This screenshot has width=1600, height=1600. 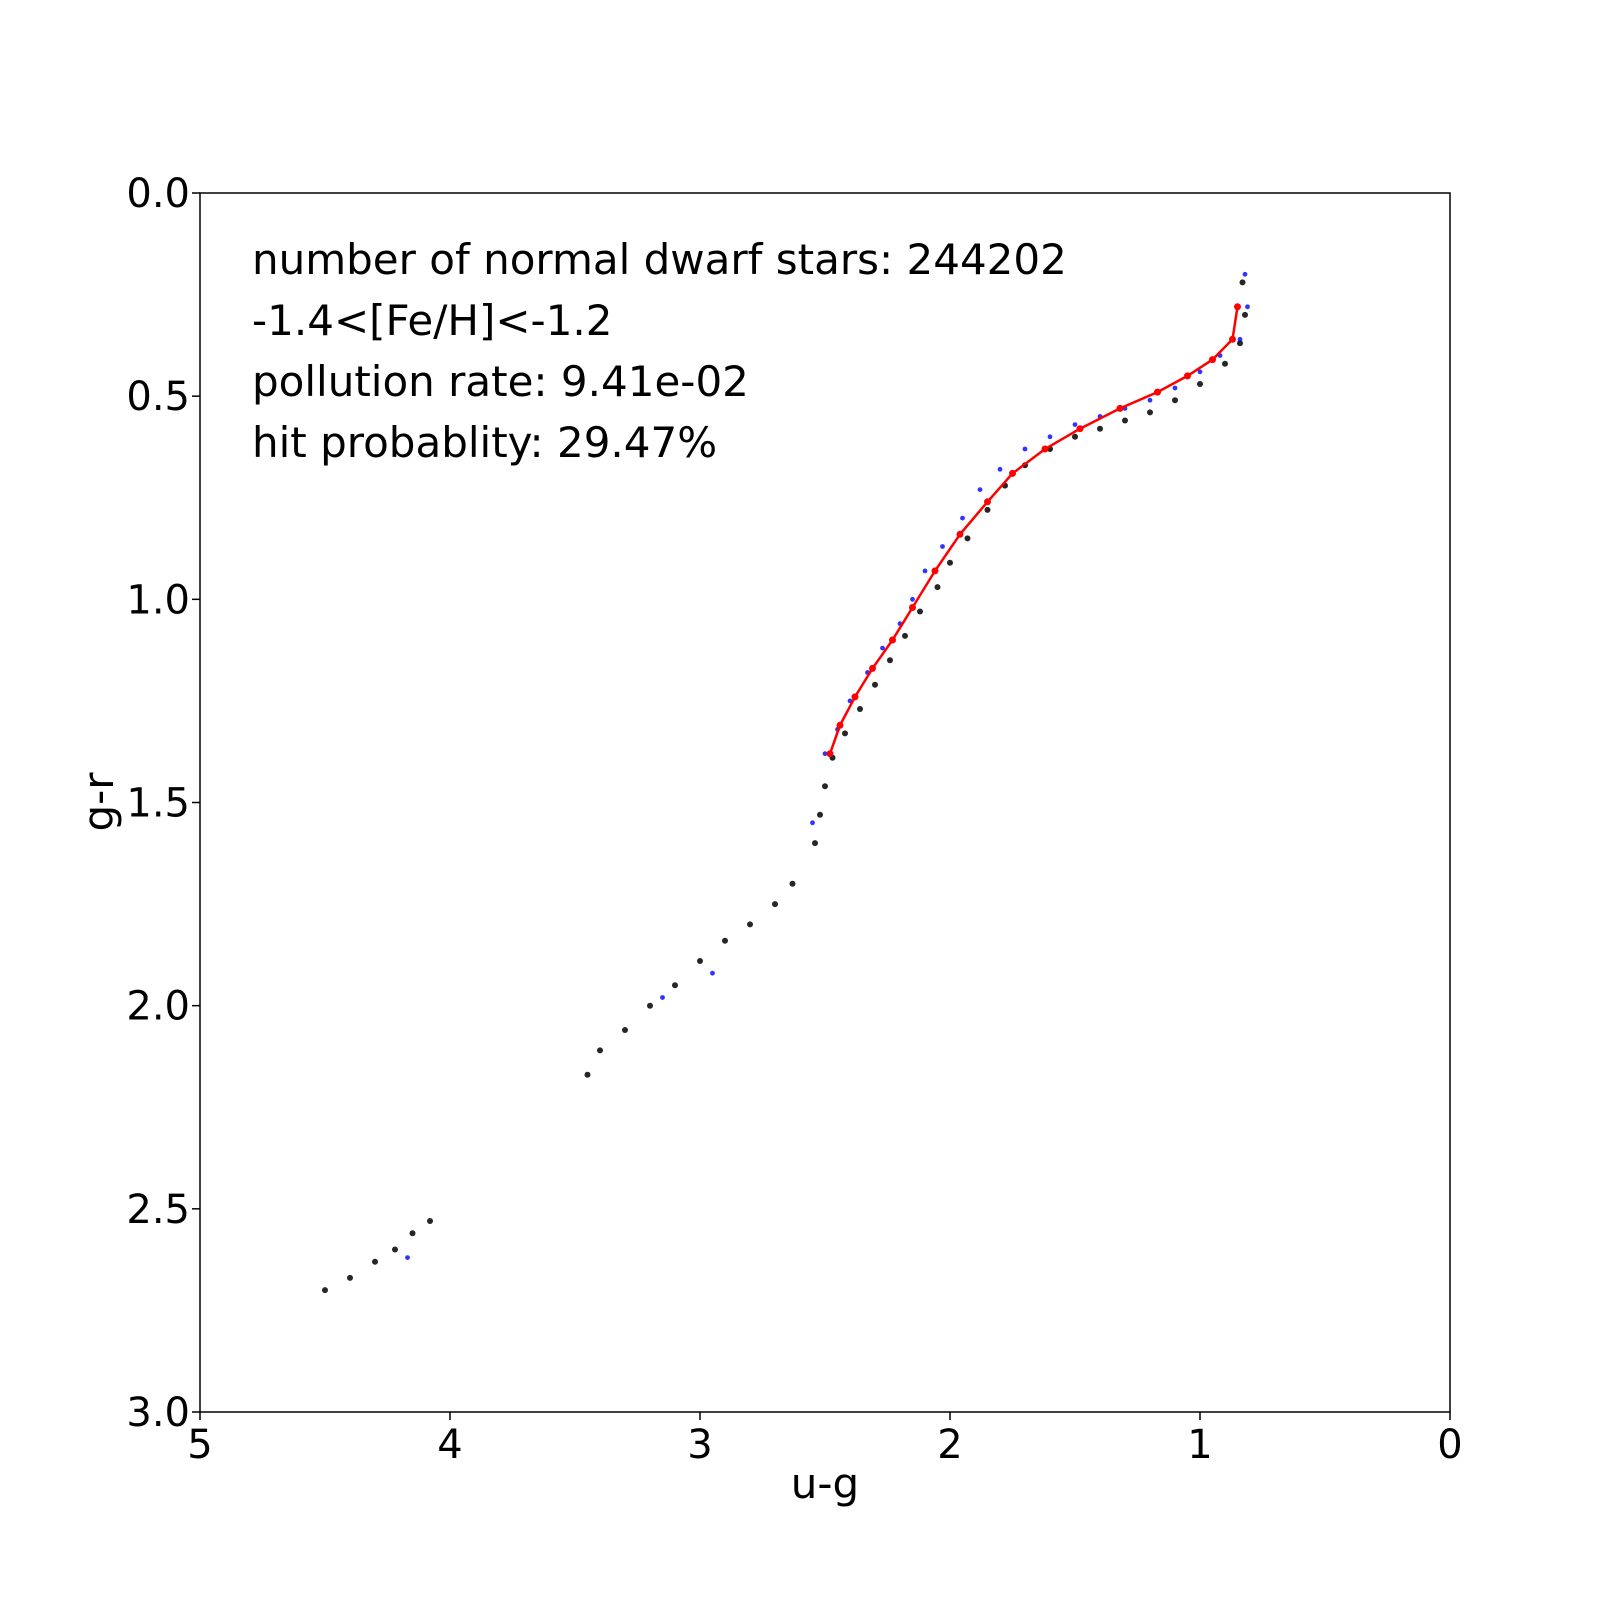 What do you see at coordinates (659, 259) in the screenshot?
I see `annotation-star-count: number of normal dwarf stars: 244202` at bounding box center [659, 259].